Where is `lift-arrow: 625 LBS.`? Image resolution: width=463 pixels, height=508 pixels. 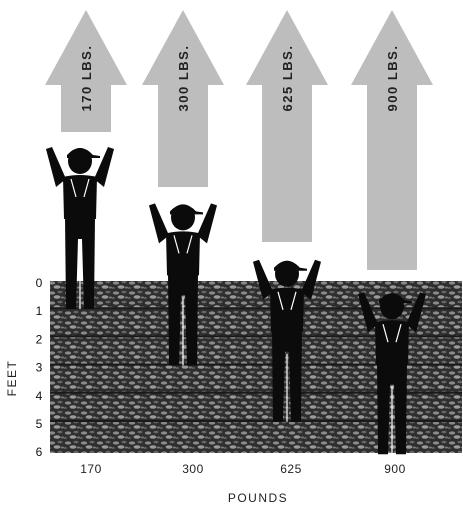
lift-arrow: 625 LBS. is located at coordinates (287, 126).